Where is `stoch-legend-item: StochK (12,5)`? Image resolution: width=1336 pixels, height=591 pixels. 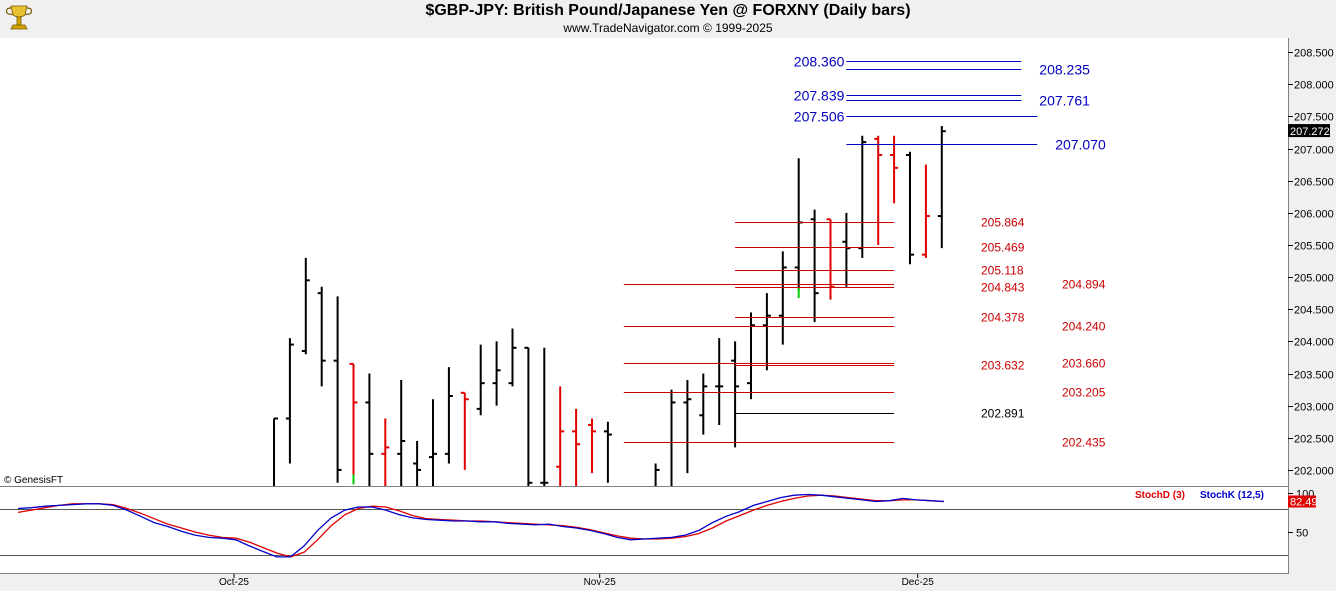
stoch-legend-item: StochK (12,5) is located at coordinates (1232, 495).